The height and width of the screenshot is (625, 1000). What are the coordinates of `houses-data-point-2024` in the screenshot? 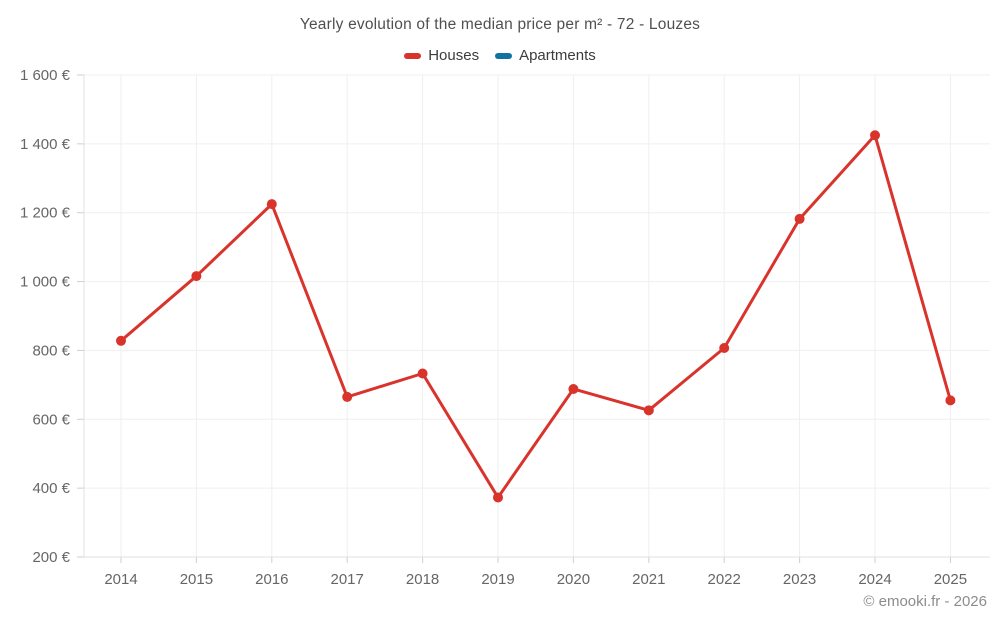 It's located at (875, 135).